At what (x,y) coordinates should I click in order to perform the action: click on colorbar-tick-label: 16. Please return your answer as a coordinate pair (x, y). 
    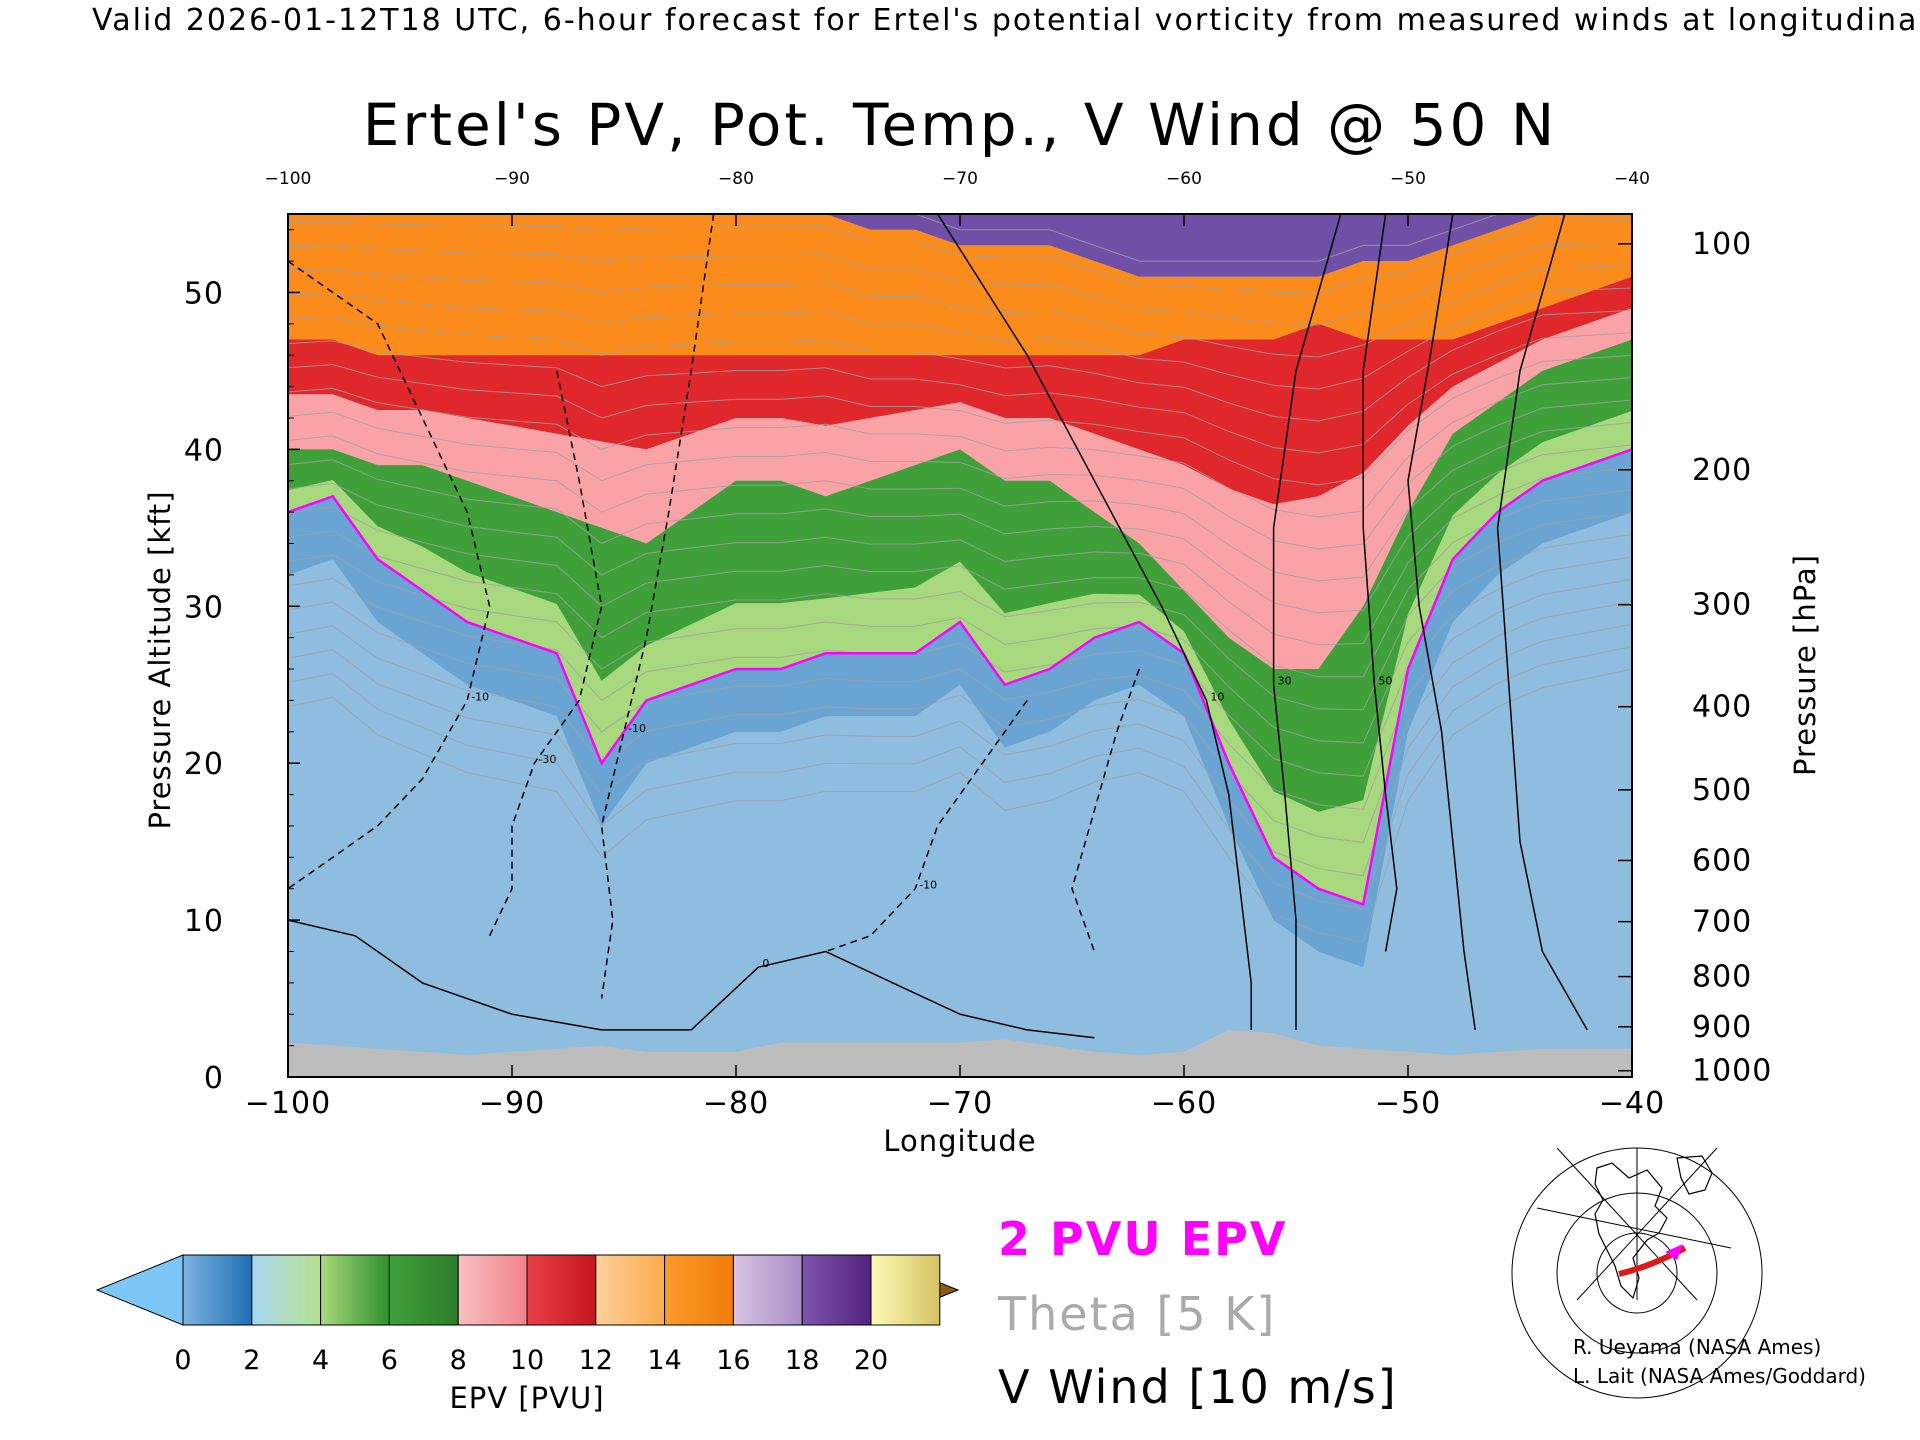
    Looking at the image, I should click on (733, 1360).